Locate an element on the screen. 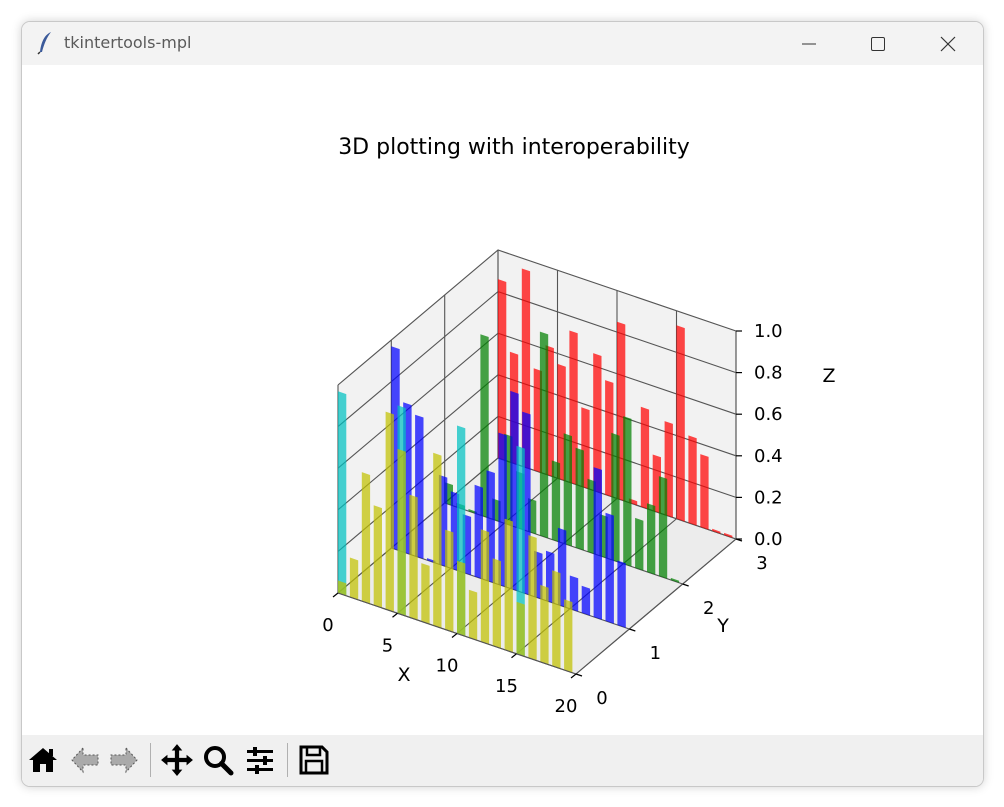 Image resolution: width=1004 pixels, height=807 pixels. back-arrow-icon is located at coordinates (85, 760).